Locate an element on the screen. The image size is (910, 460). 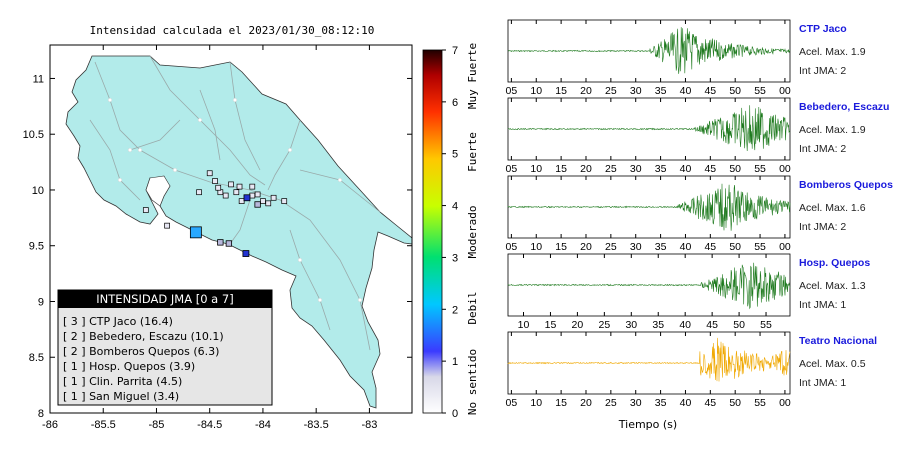
lat-tick-label: 11 is located at coordinates (38, 79).